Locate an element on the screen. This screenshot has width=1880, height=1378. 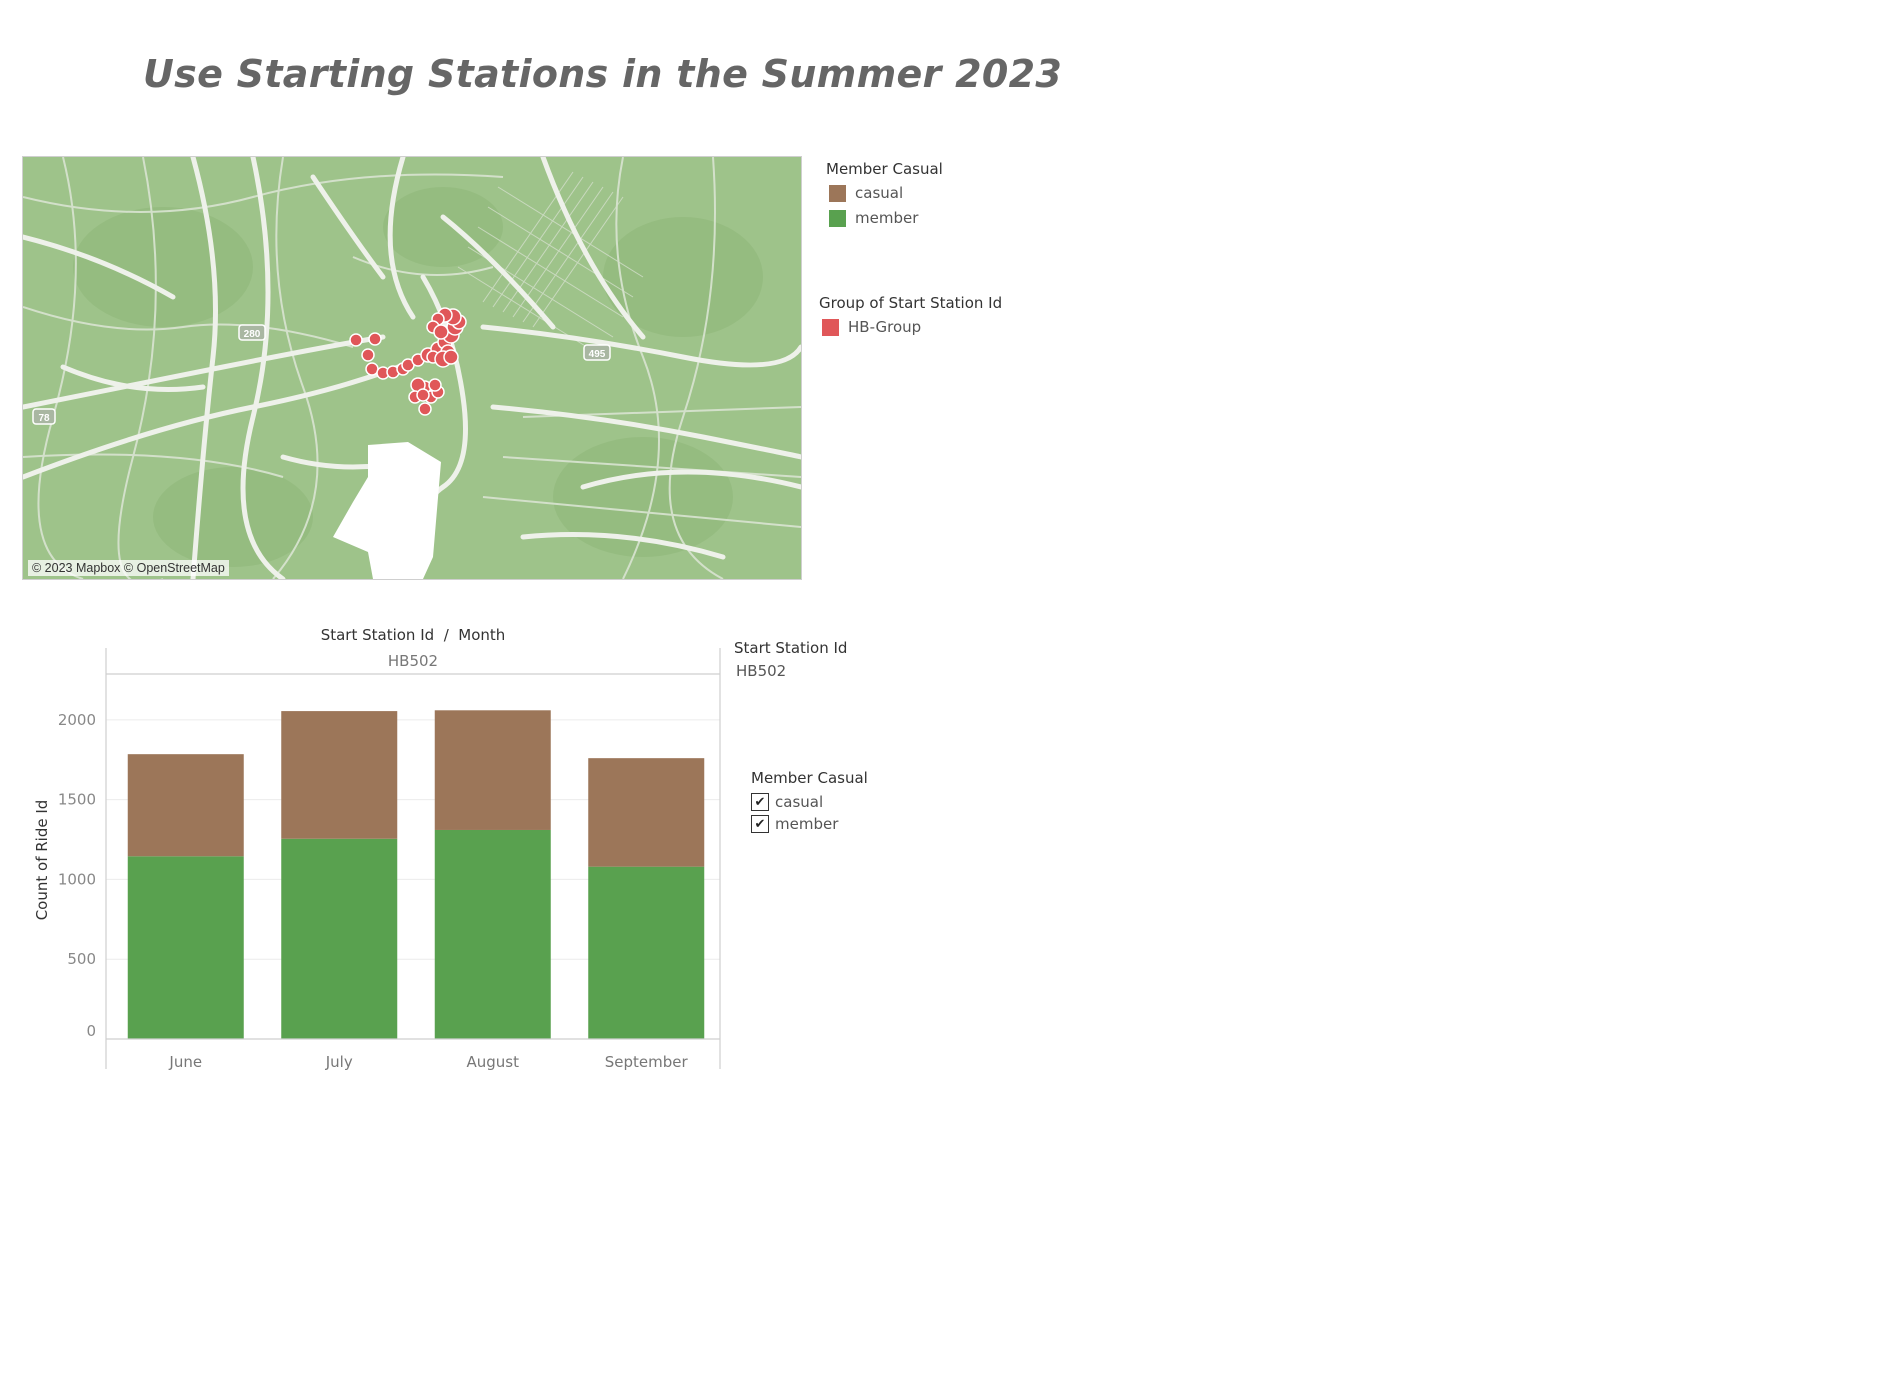
map-major-roads is located at coordinates (412, 368).